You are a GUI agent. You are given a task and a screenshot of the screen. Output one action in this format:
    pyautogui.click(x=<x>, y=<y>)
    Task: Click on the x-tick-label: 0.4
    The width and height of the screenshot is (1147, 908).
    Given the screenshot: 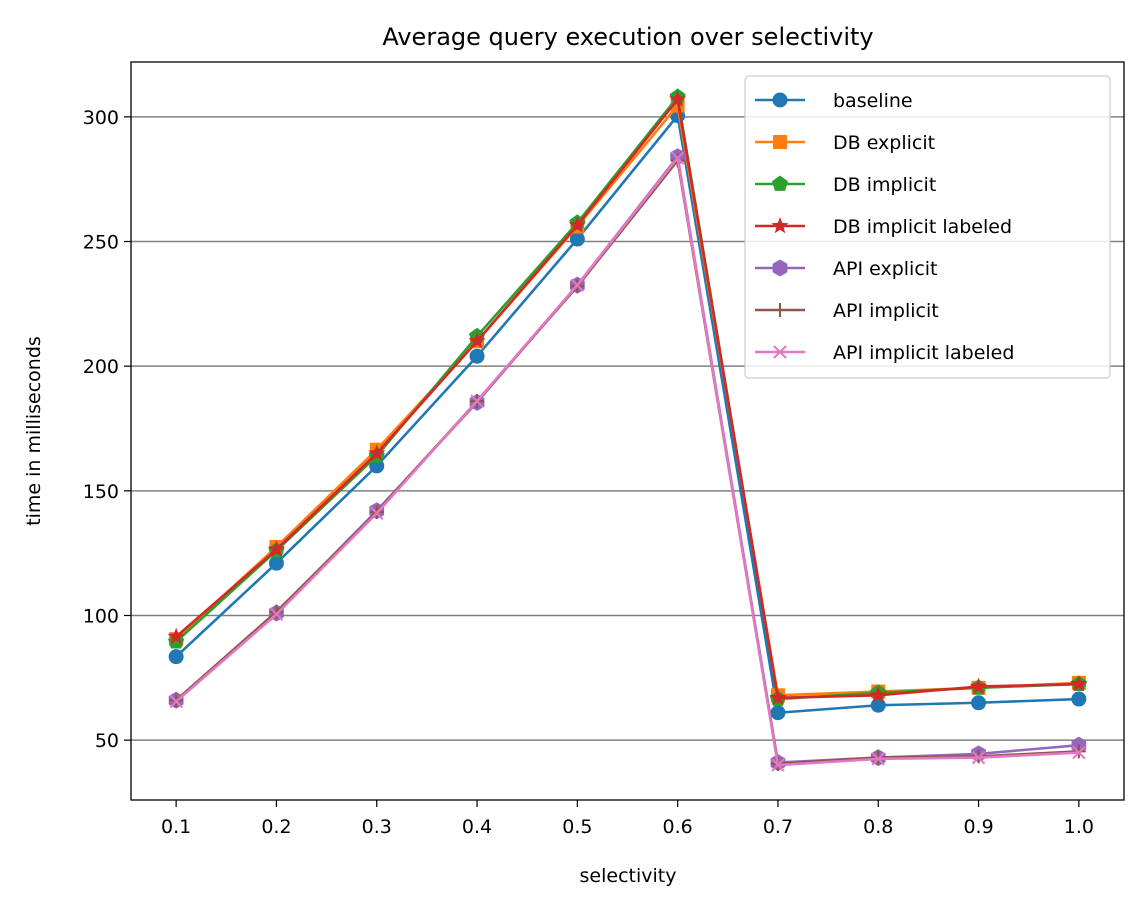 What is the action you would take?
    pyautogui.click(x=477, y=827)
    